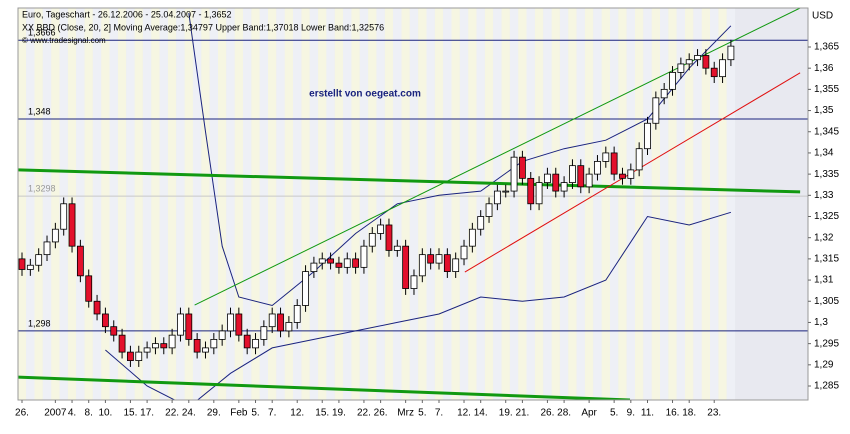 This screenshot has width=850, height=434. I want to click on y-tick-label: 1,285, so click(826, 386).